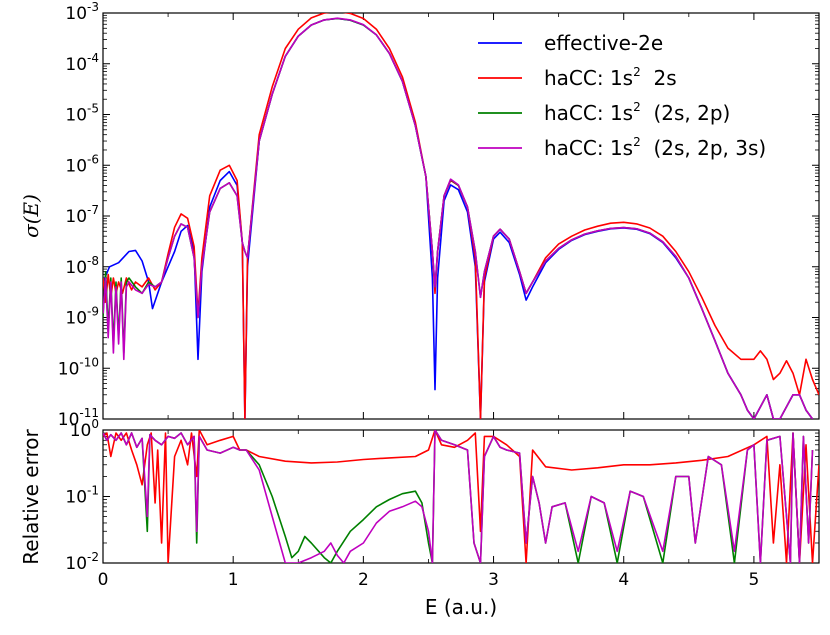  I want to click on x-tick-label: 3, so click(493, 580).